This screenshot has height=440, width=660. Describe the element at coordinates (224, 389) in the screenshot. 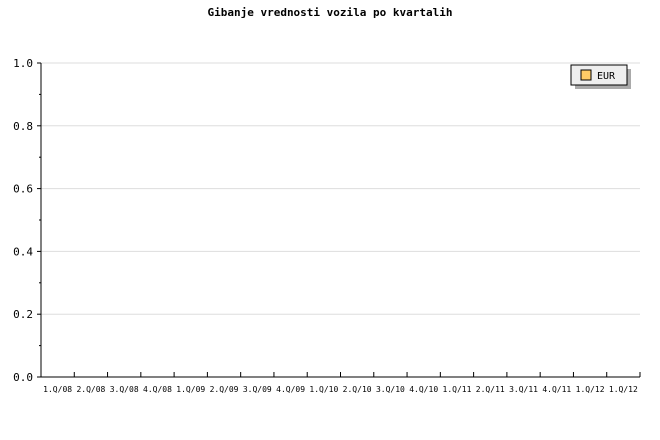

I see `x-tick-label: 2.Q/09` at that location.